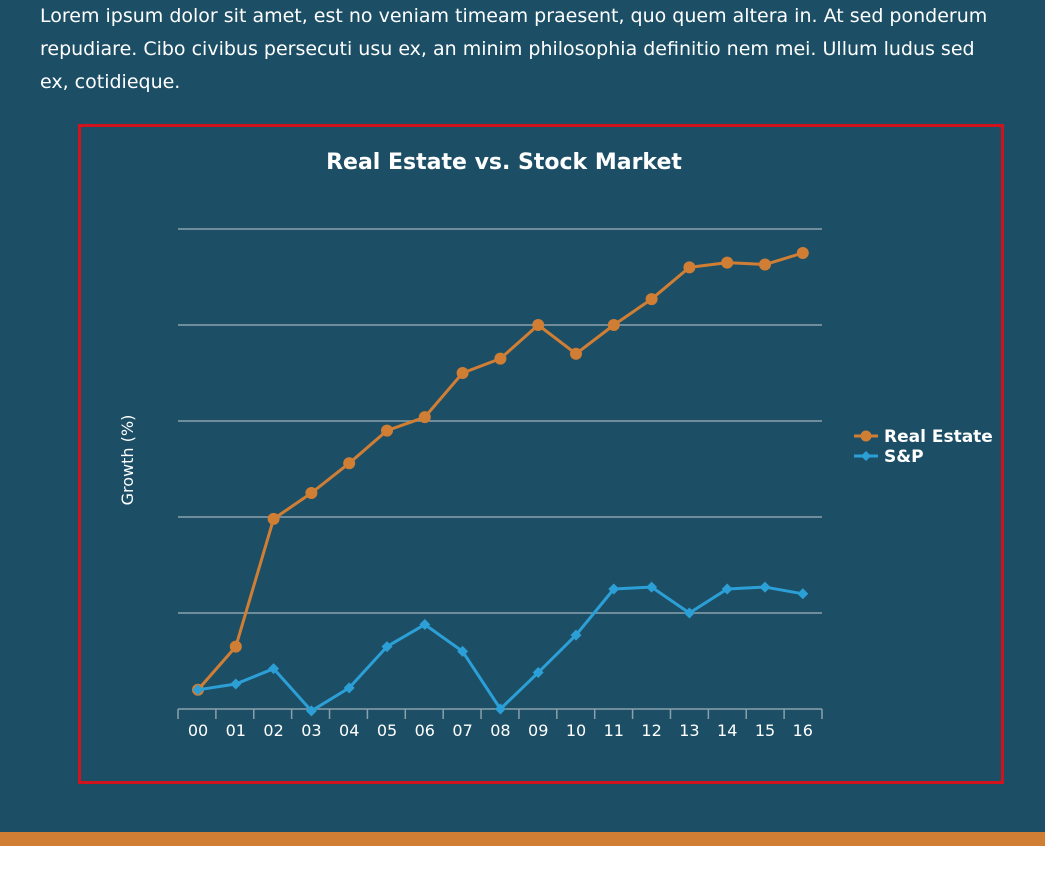  Describe the element at coordinates (349, 730) in the screenshot. I see `x-tick-label: 04` at that location.